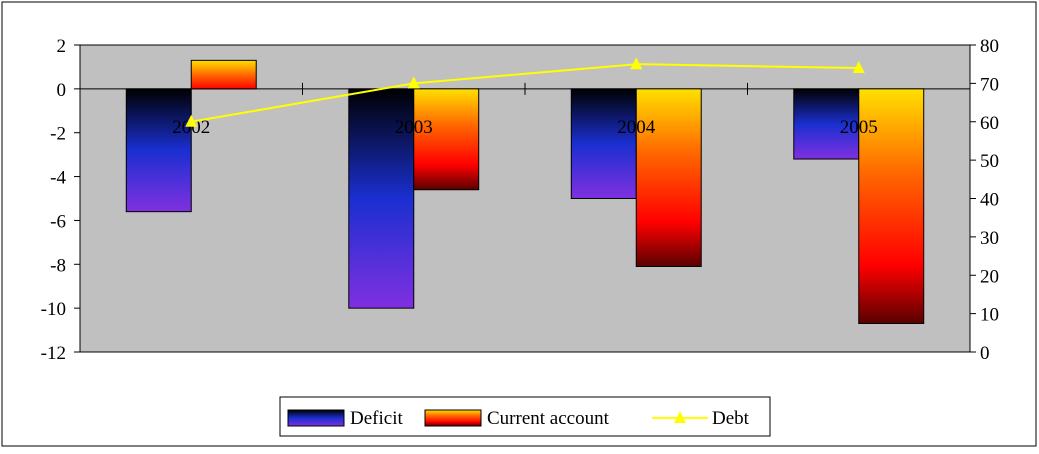  What do you see at coordinates (316, 418) in the screenshot?
I see `legend-swatch-deficit` at bounding box center [316, 418].